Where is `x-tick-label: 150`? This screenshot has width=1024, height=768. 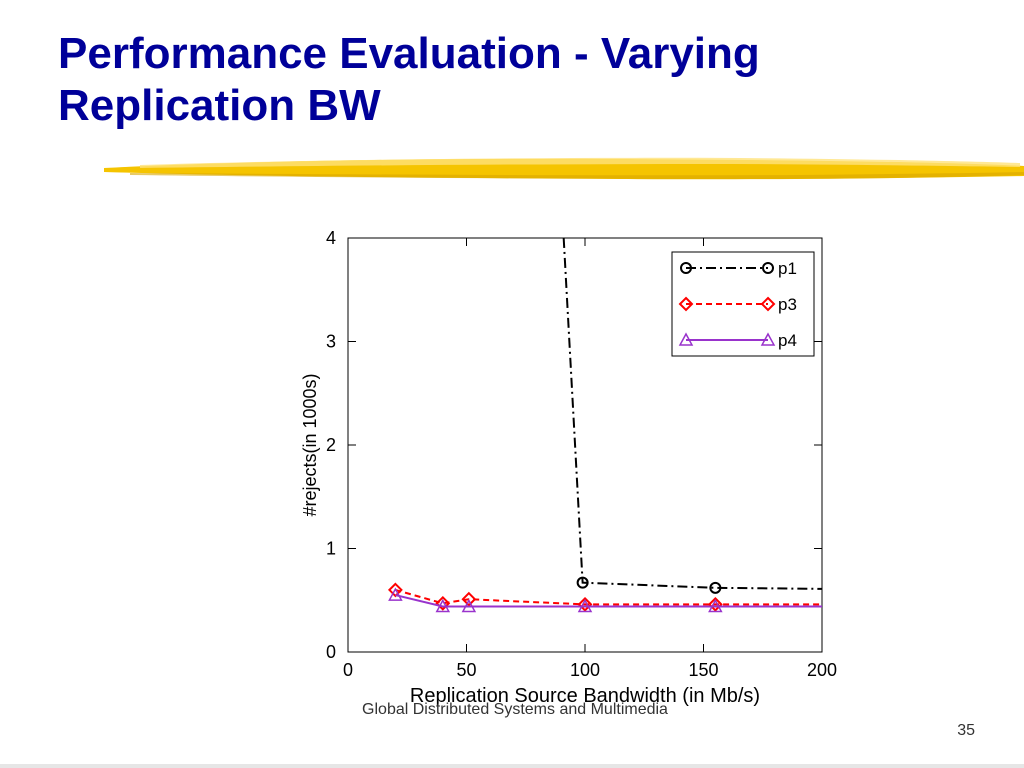 x-tick-label: 150 is located at coordinates (703, 670).